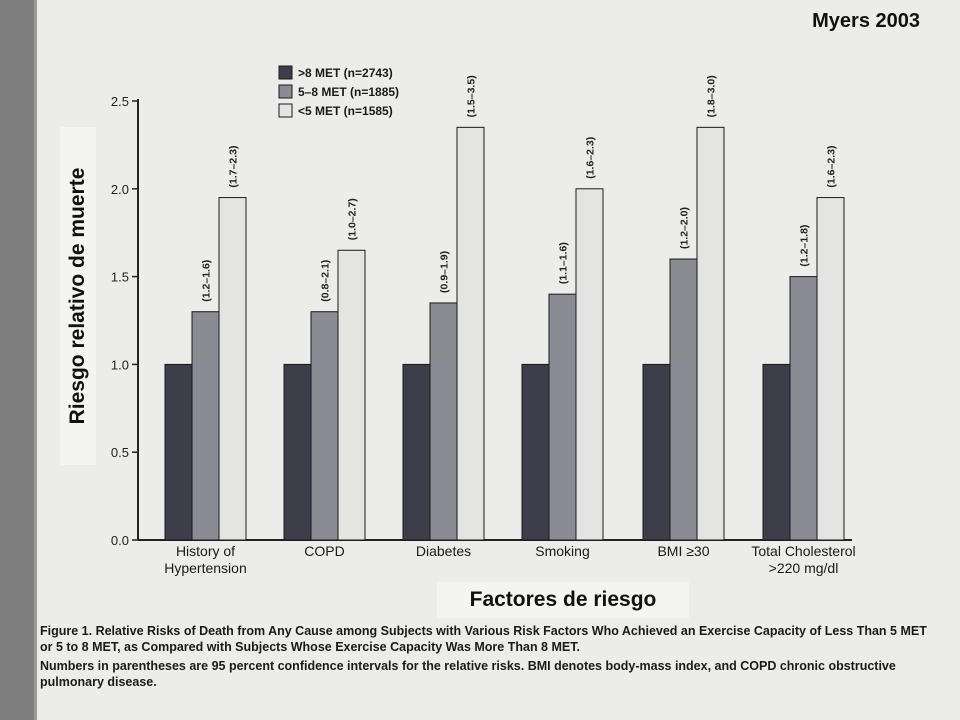  What do you see at coordinates (685, 228) in the screenshot?
I see `ci-label: (1.2–2.0)` at bounding box center [685, 228].